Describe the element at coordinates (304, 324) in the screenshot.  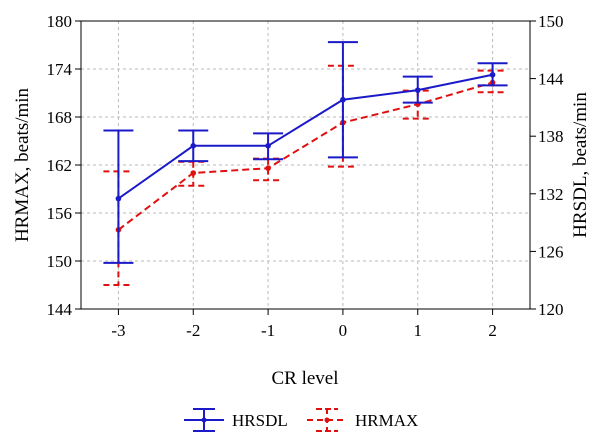
I see `x-axis: -3 -2 -1 0 1 2` at that location.